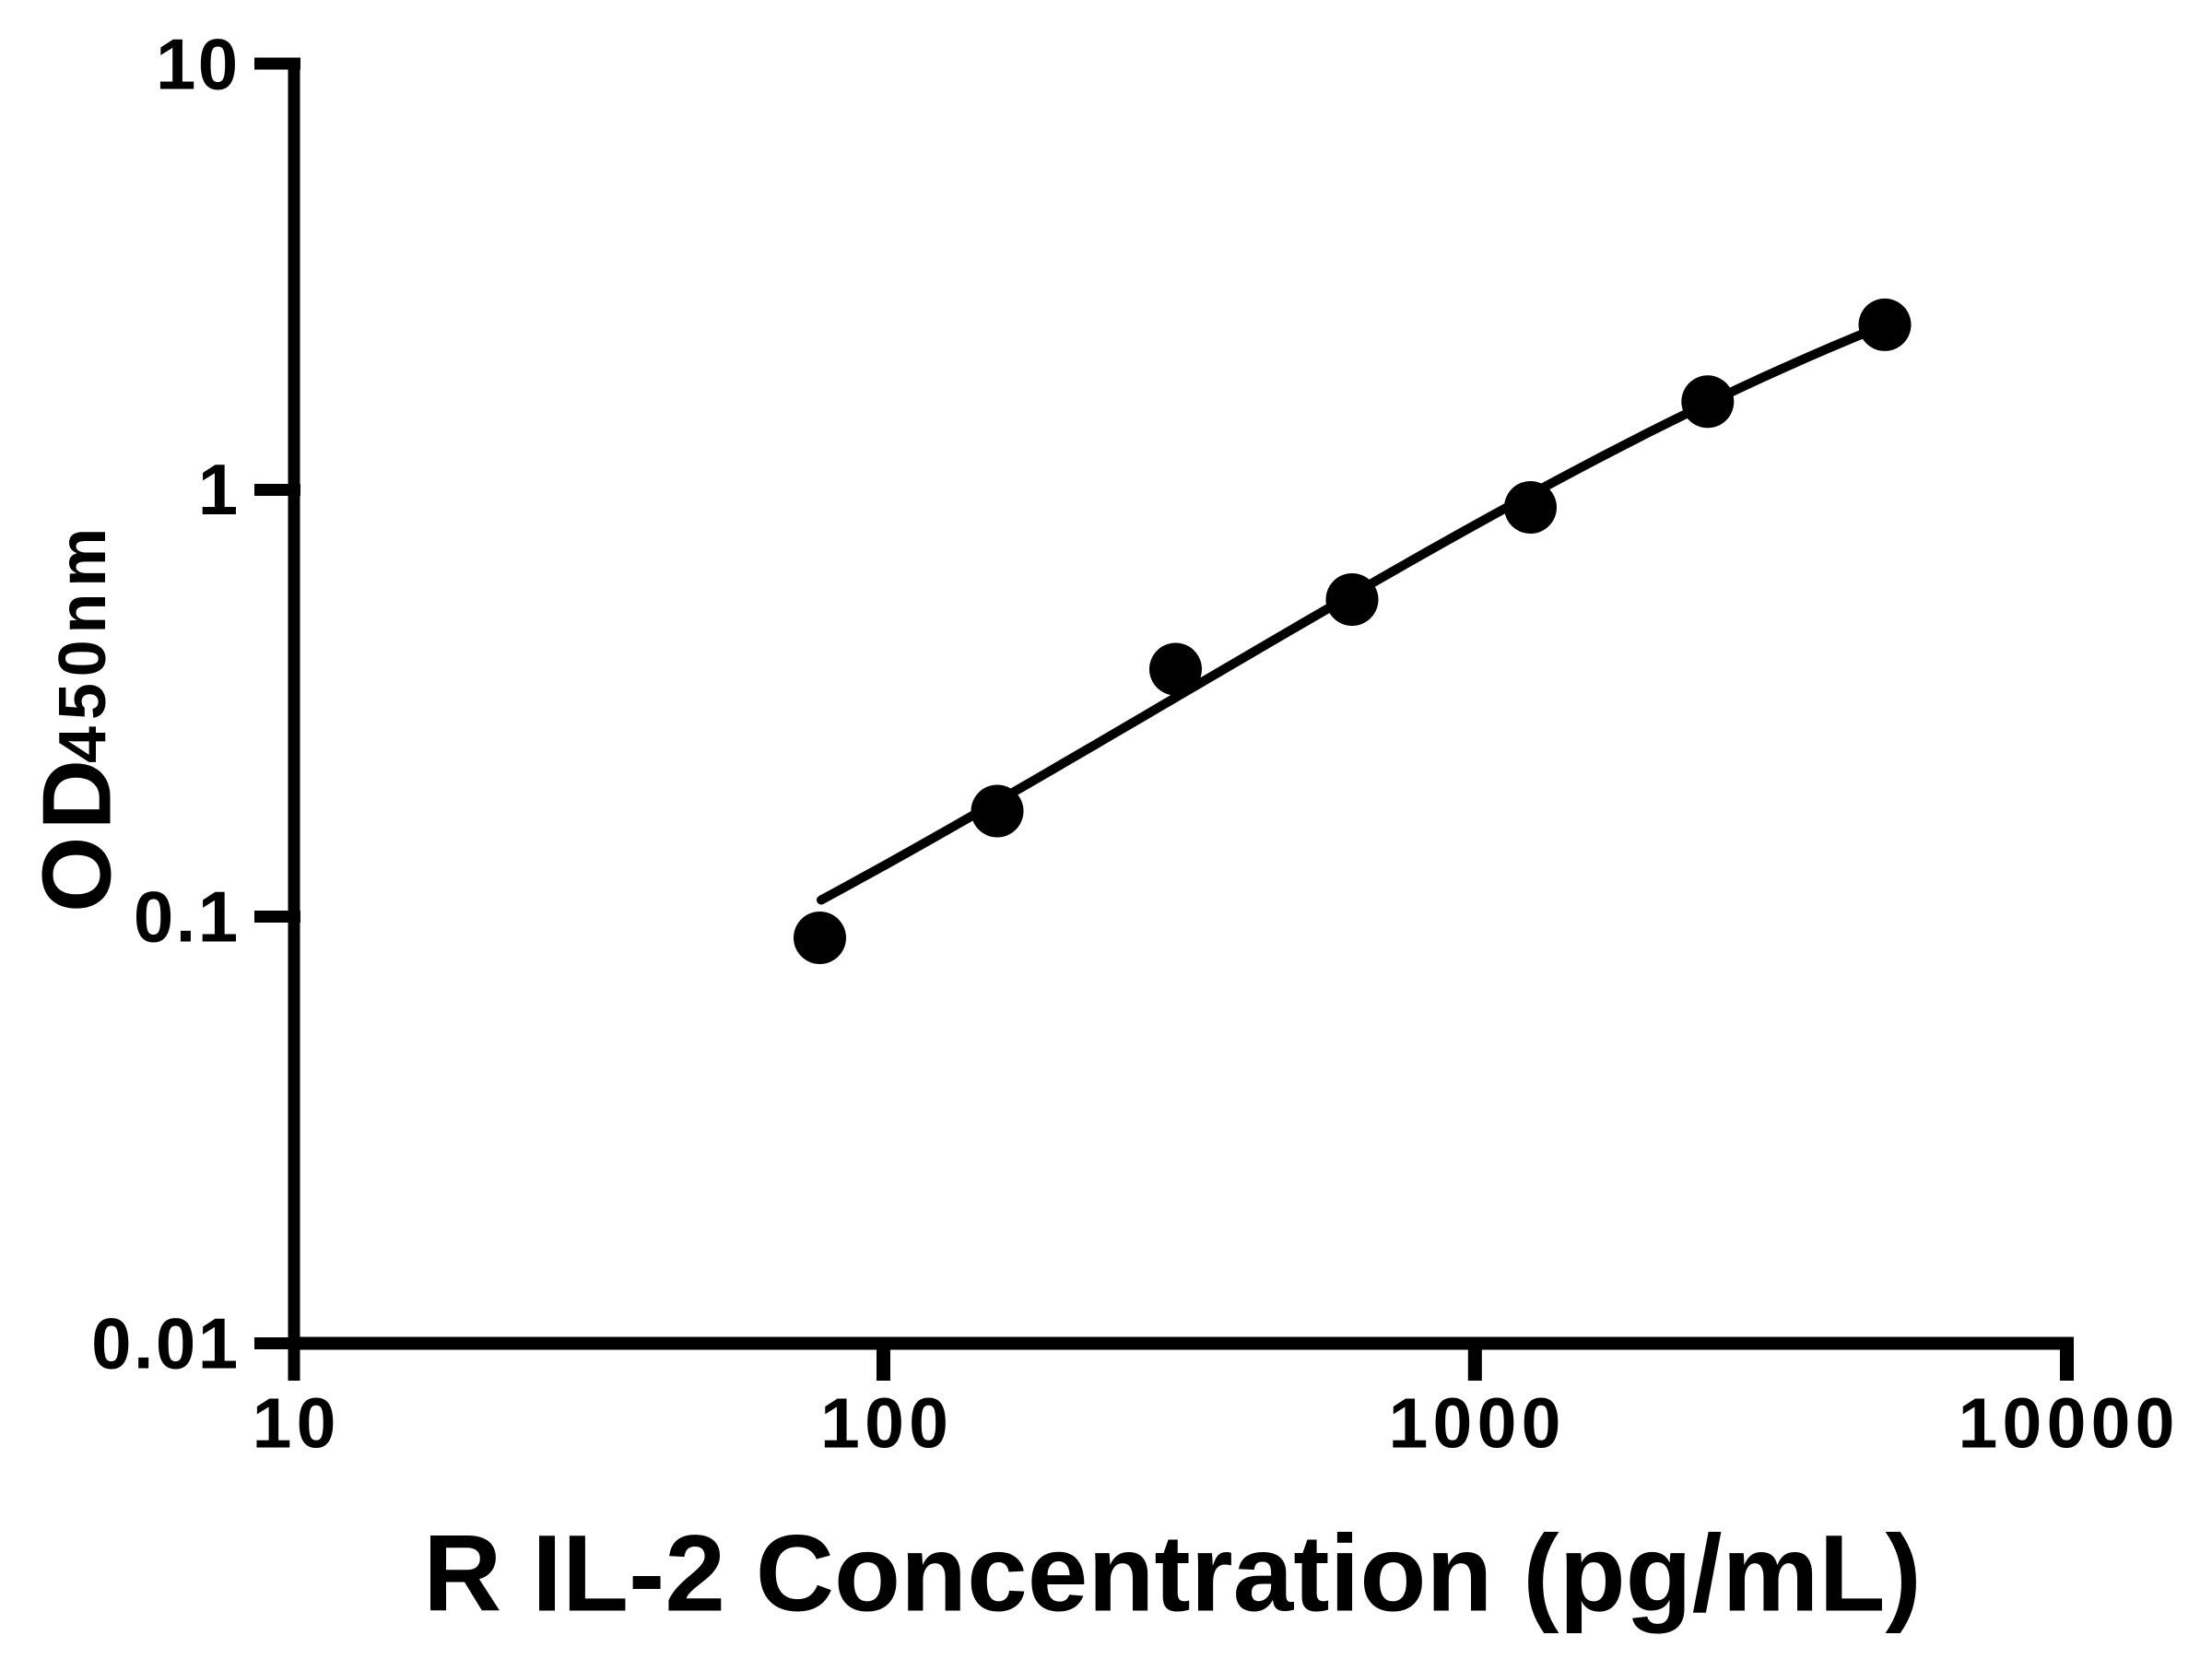  Describe the element at coordinates (77, 832) in the screenshot. I see `svg-text: OD` at that location.